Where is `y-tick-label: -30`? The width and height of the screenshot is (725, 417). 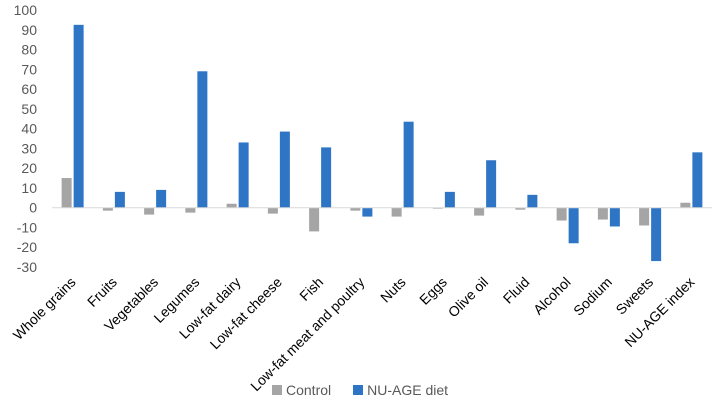 y-tick-label: -30 is located at coordinates (27, 267).